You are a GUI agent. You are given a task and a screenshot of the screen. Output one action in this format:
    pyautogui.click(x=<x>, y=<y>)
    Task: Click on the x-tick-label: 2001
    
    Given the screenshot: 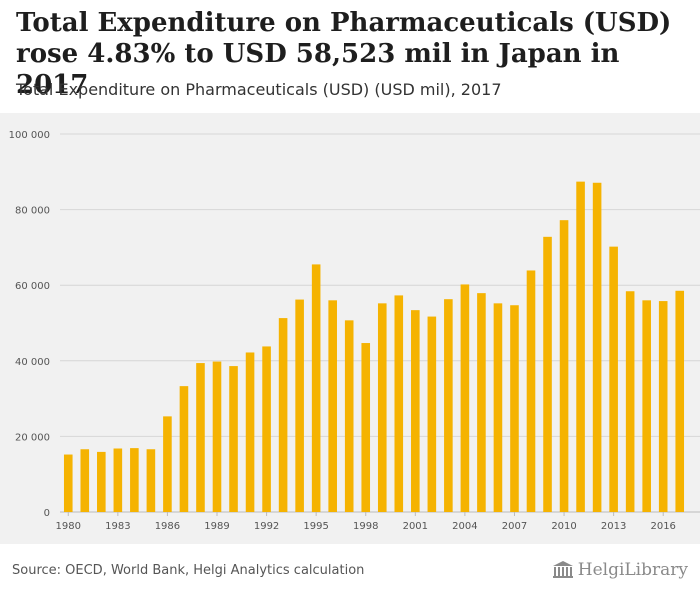 What is the action you would take?
    pyautogui.click(x=415, y=526)
    